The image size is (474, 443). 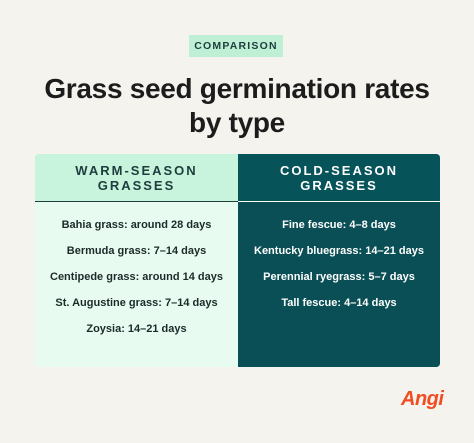 What do you see at coordinates (136, 329) in the screenshot?
I see `list-item: Zoysia: 14–21 days` at bounding box center [136, 329].